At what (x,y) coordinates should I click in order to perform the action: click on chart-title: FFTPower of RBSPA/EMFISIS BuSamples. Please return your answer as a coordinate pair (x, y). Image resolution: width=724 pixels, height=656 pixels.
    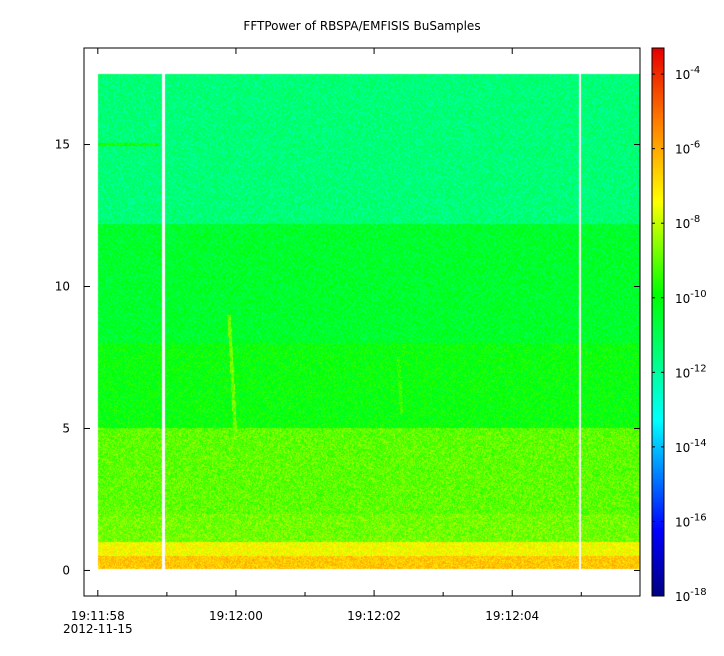
    Looking at the image, I should click on (361, 26).